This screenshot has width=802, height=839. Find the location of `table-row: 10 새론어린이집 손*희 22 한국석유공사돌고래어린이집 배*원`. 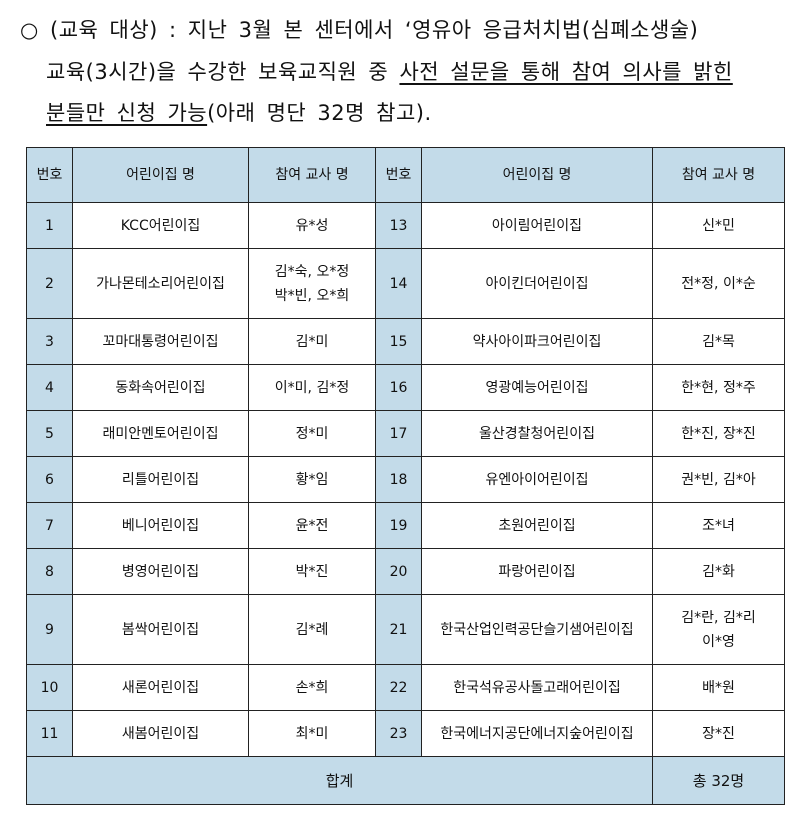

table-row: 10 새론어린이집 손*희 22 한국석유공사돌고래어린이집 배*원 is located at coordinates (405, 687).